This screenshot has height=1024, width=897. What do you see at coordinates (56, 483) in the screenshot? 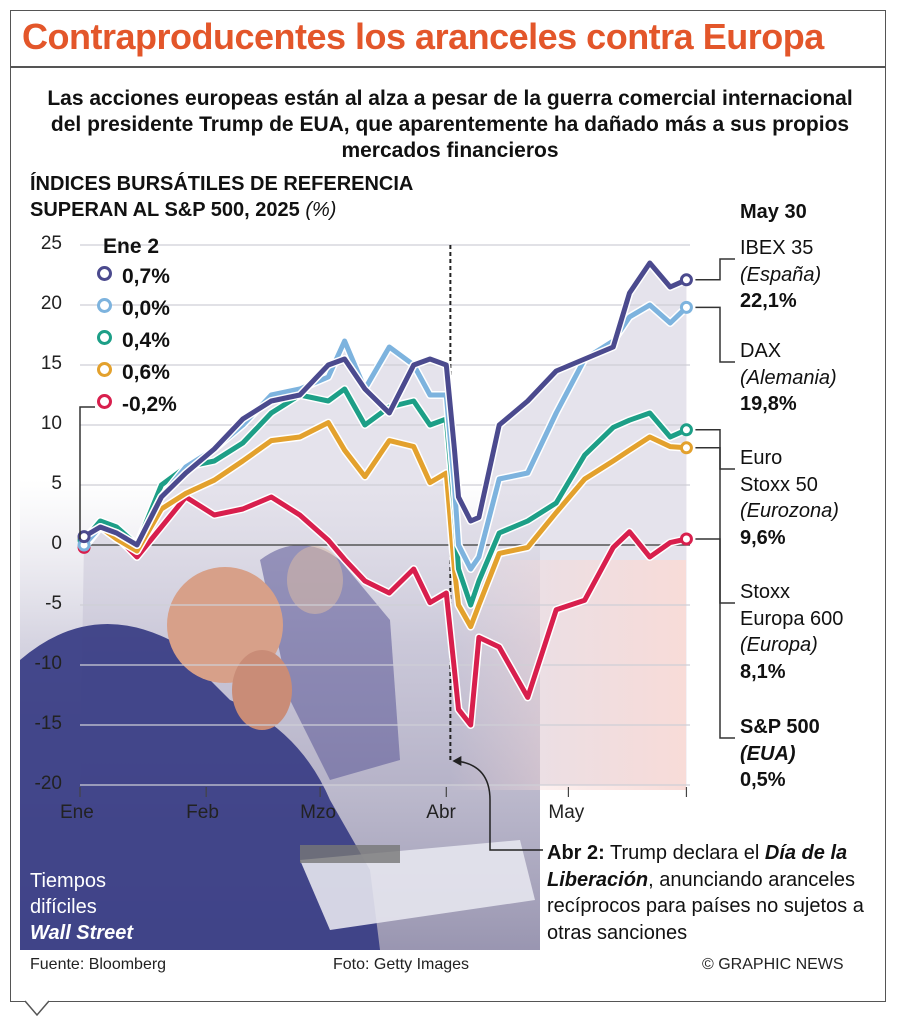
I see `y-tick-label: 5` at bounding box center [56, 483].